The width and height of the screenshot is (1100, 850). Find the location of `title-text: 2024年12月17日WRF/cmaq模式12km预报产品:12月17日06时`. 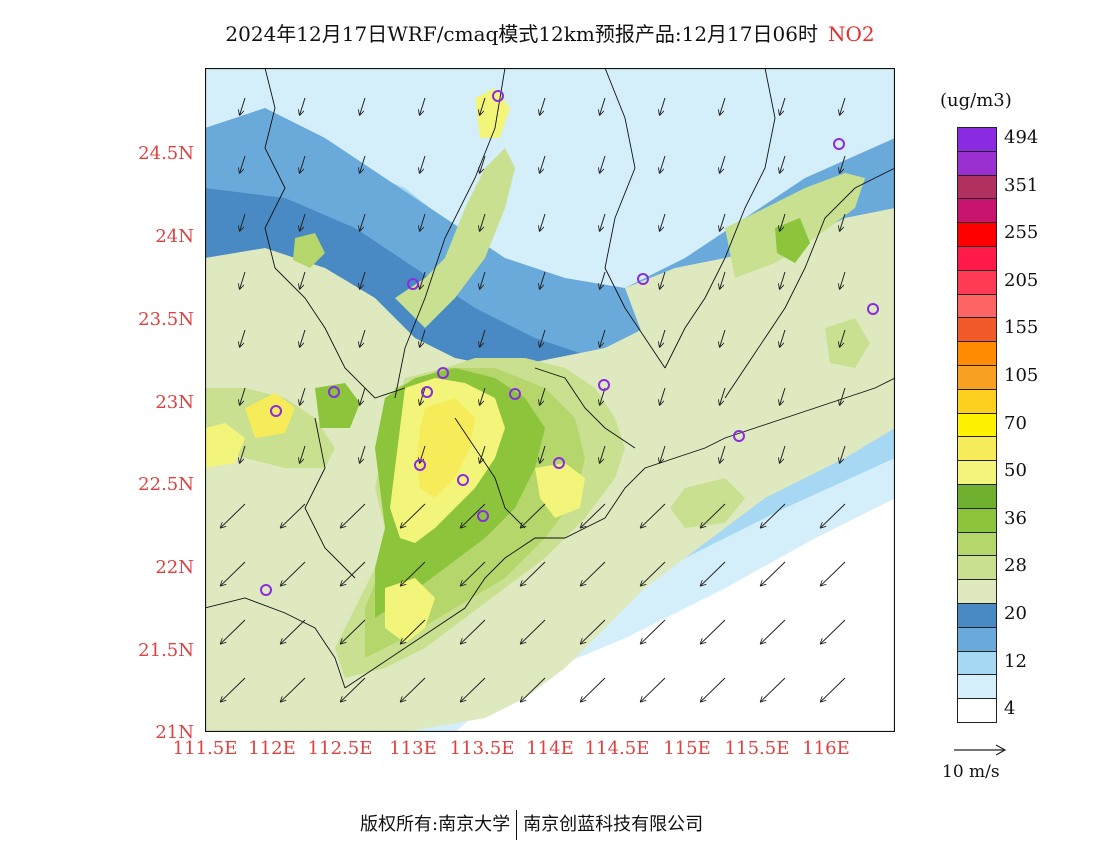

title-text: 2024年12月17日WRF/cmaq模式12km预报产品:12月17日06时 is located at coordinates (521, 34).